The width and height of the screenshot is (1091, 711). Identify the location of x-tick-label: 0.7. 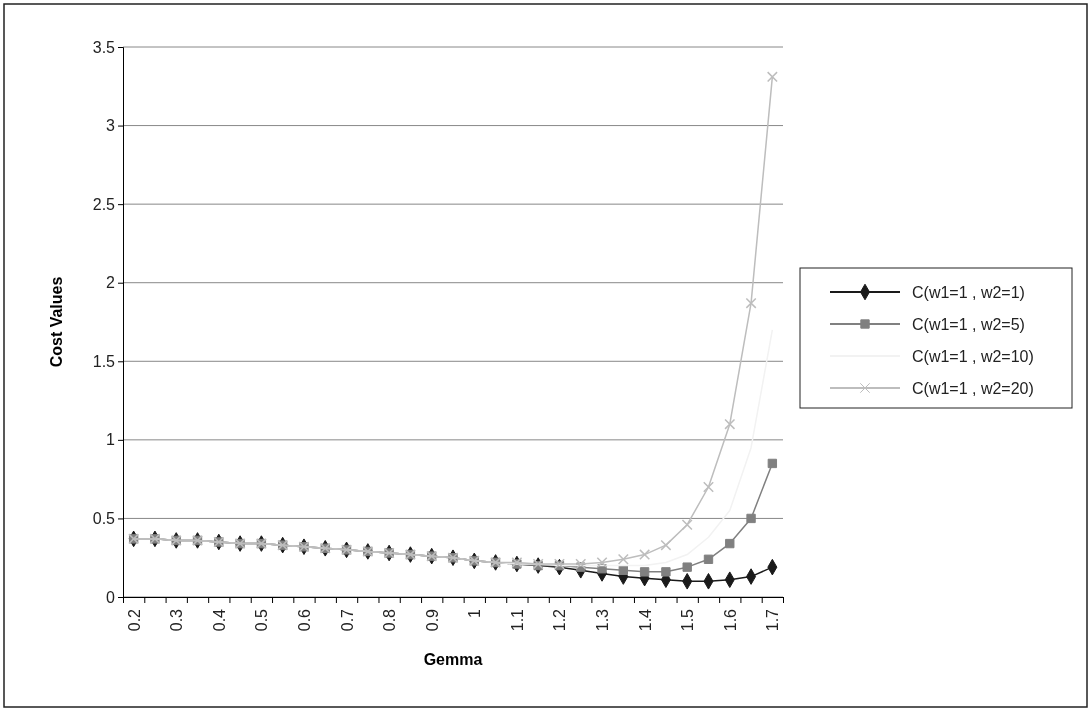
(347, 620).